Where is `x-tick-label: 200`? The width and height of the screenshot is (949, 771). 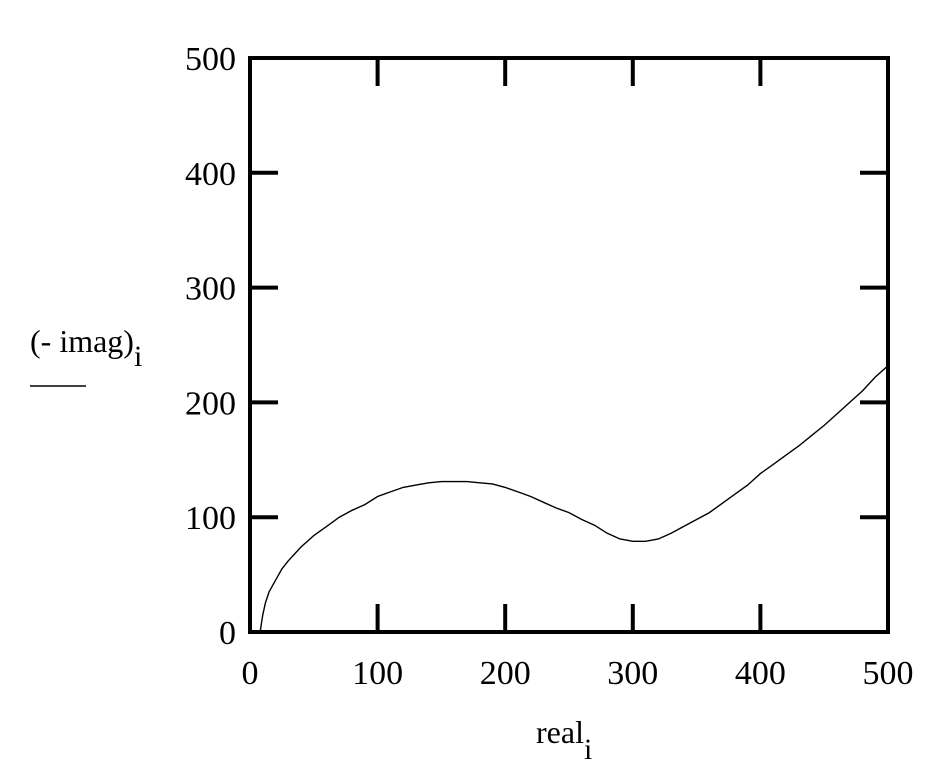 x-tick-label: 200 is located at coordinates (505, 673).